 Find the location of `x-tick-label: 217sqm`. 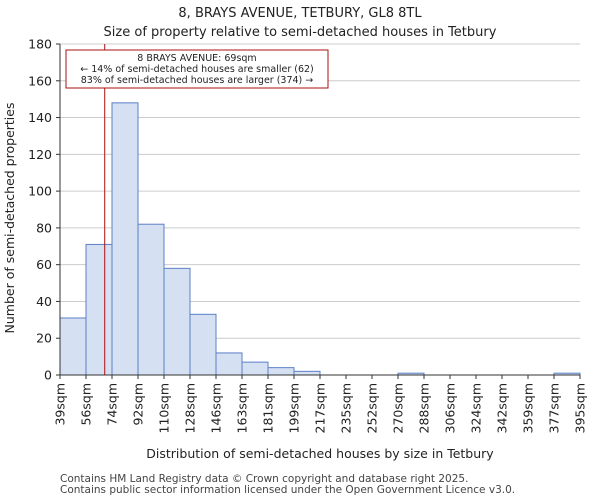

x-tick-label: 217sqm is located at coordinates (320, 408).